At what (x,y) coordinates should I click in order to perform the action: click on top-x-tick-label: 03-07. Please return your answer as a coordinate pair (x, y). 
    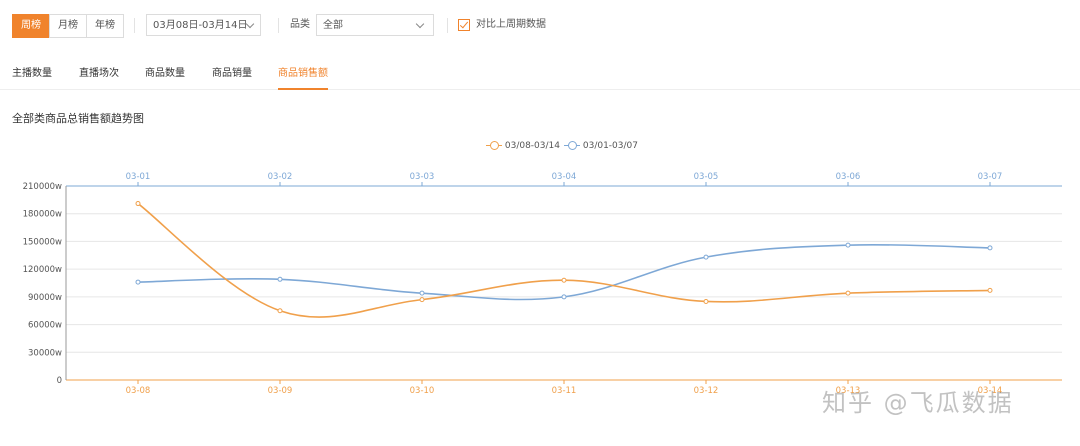
    Looking at the image, I should click on (990, 177).